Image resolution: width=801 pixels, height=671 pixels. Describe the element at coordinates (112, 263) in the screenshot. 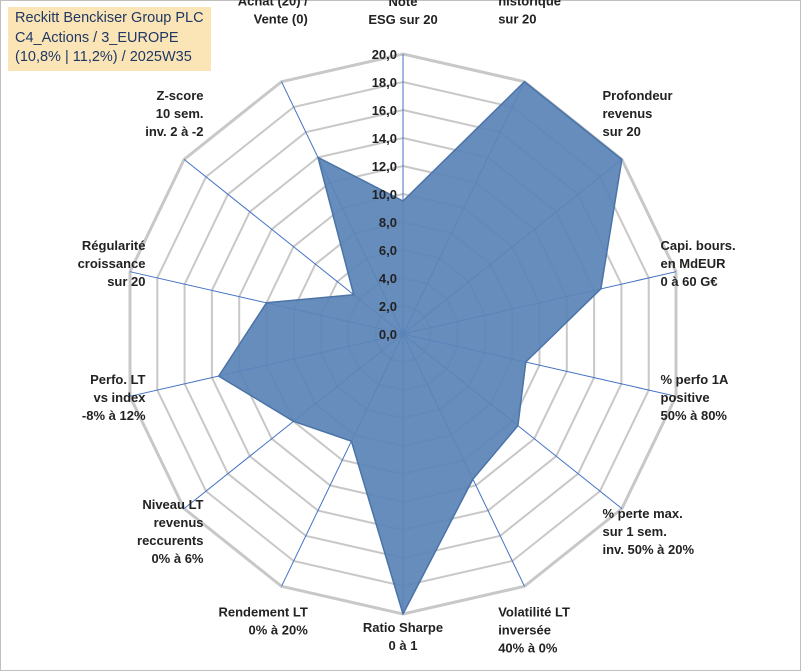

I see `category-label: Régularité croissance sur 20` at that location.